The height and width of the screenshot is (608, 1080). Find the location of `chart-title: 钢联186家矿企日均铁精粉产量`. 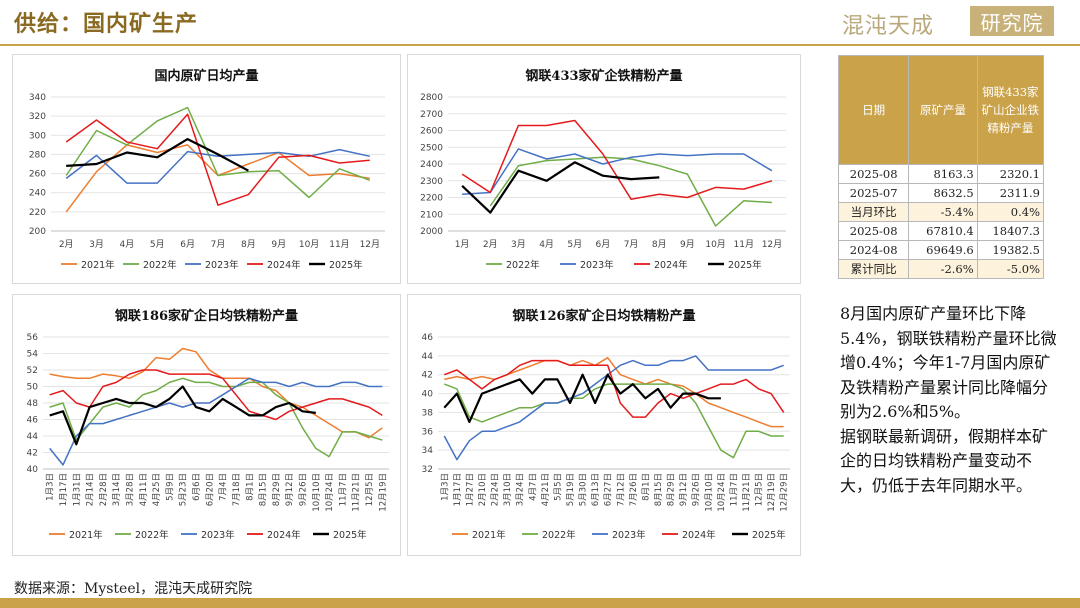

chart-title: 钢联186家矿企日均铁精粉产量 is located at coordinates (206, 316).